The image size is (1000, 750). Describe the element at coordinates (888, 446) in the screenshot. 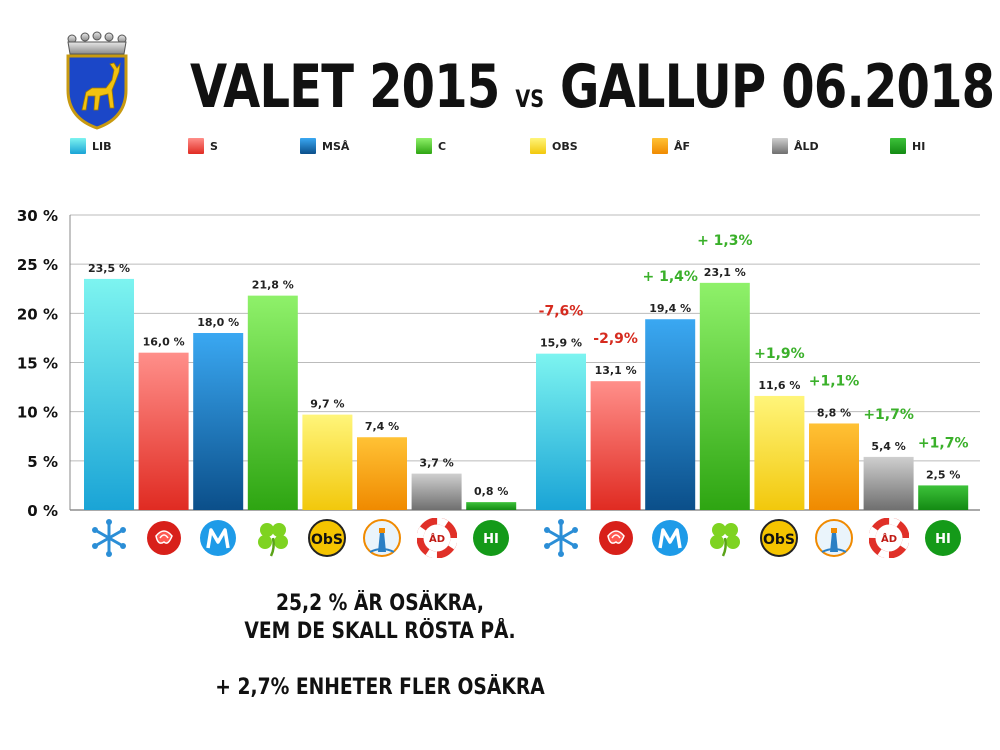

I see `data-label: 5,4 %` at that location.